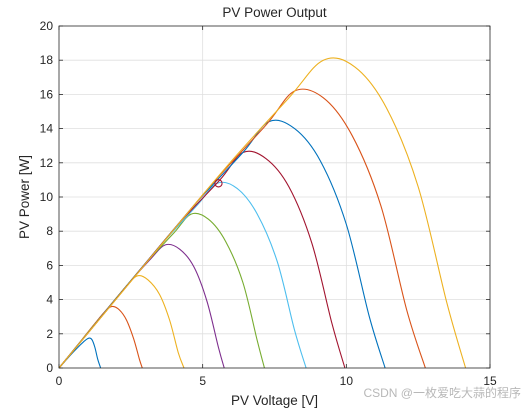 This screenshot has width=529, height=413. I want to click on y-tick-label: 18, so click(47, 60).